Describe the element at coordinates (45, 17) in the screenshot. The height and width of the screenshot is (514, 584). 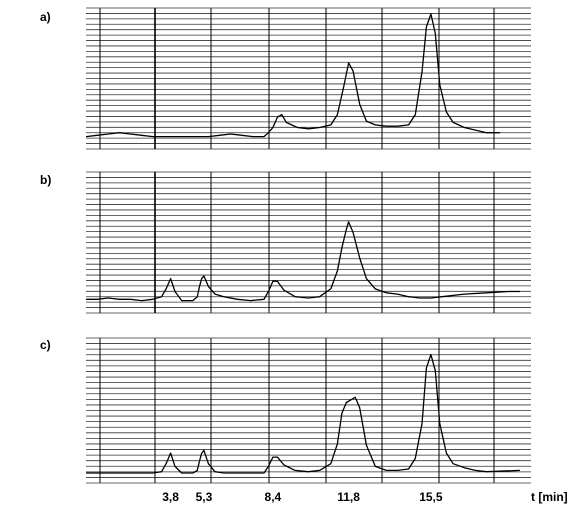
I see `panel-label: a)` at that location.